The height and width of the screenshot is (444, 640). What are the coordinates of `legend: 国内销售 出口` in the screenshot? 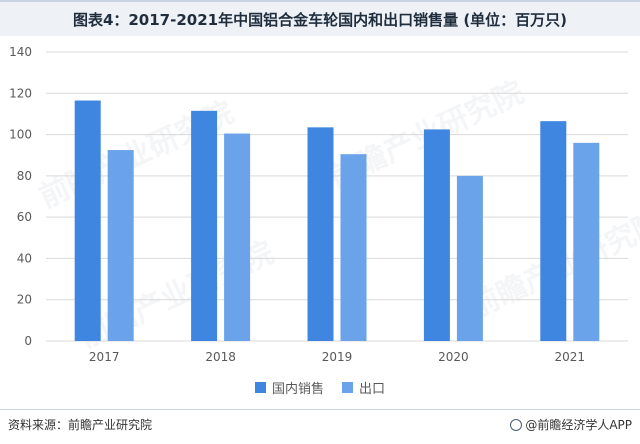 It's located at (320, 387).